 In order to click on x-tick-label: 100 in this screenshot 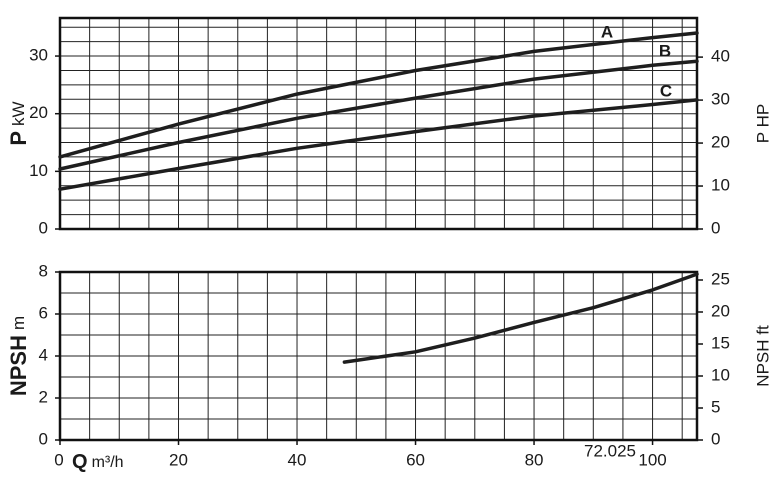, I will do `click(652, 459)`.